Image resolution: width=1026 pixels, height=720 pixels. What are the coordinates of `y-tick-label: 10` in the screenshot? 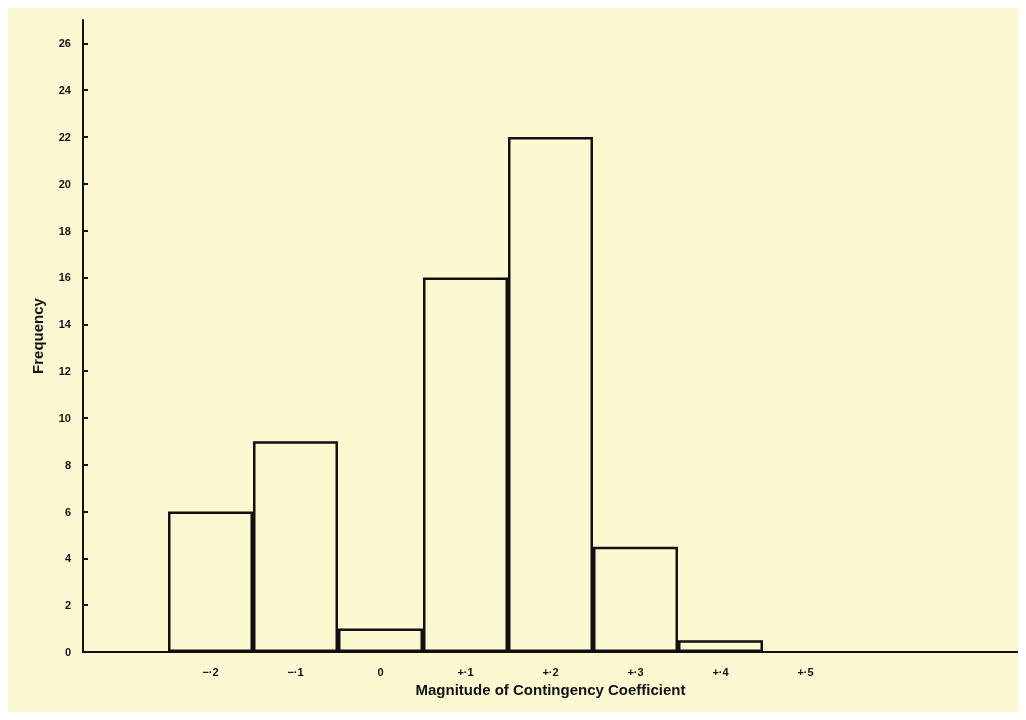 It's located at (64, 417).